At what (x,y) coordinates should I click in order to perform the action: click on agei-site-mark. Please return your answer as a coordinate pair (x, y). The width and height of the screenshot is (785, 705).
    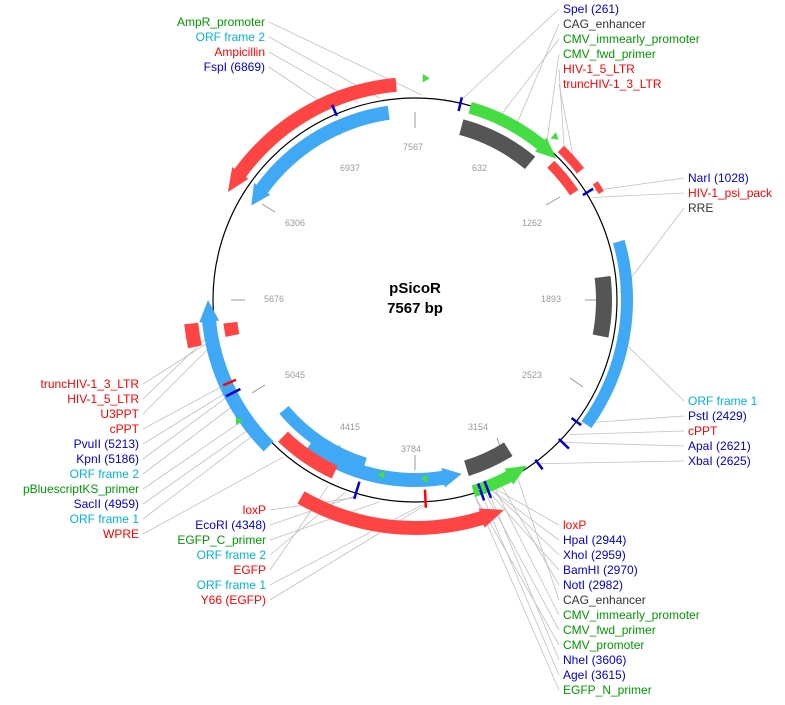
    Looking at the image, I should click on (481, 492).